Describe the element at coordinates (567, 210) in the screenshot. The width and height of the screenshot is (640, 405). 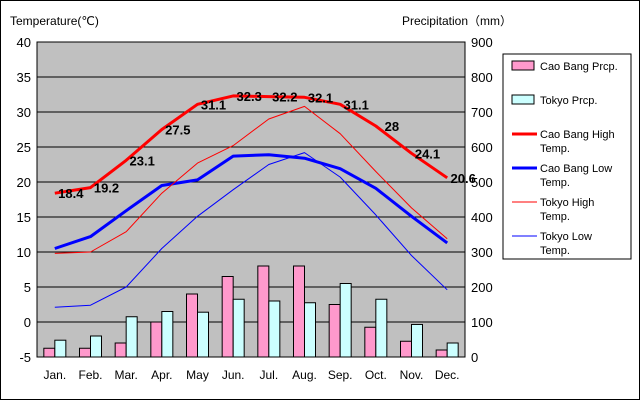
I see `legend-label: Tokyo High Temp.` at that location.